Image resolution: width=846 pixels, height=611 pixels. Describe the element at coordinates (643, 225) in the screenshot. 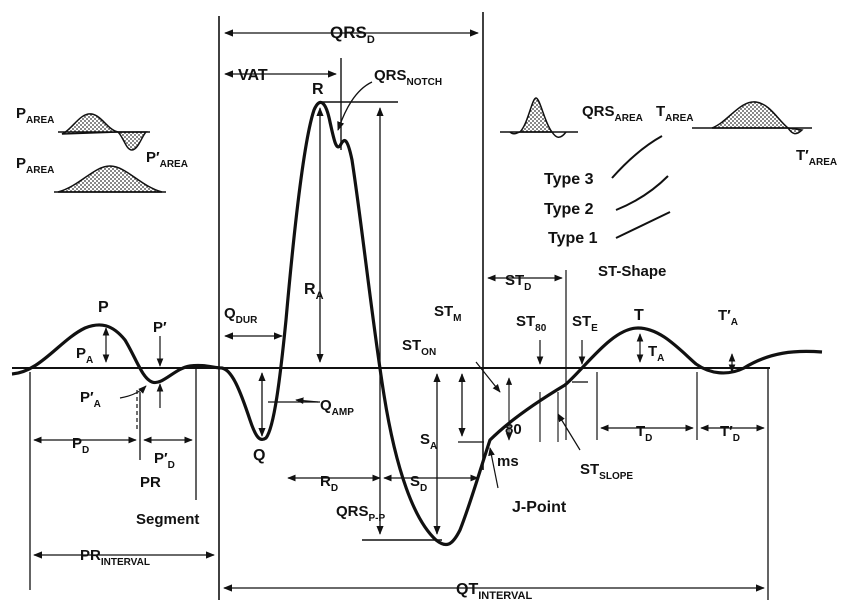

I see `st-type1-line` at that location.